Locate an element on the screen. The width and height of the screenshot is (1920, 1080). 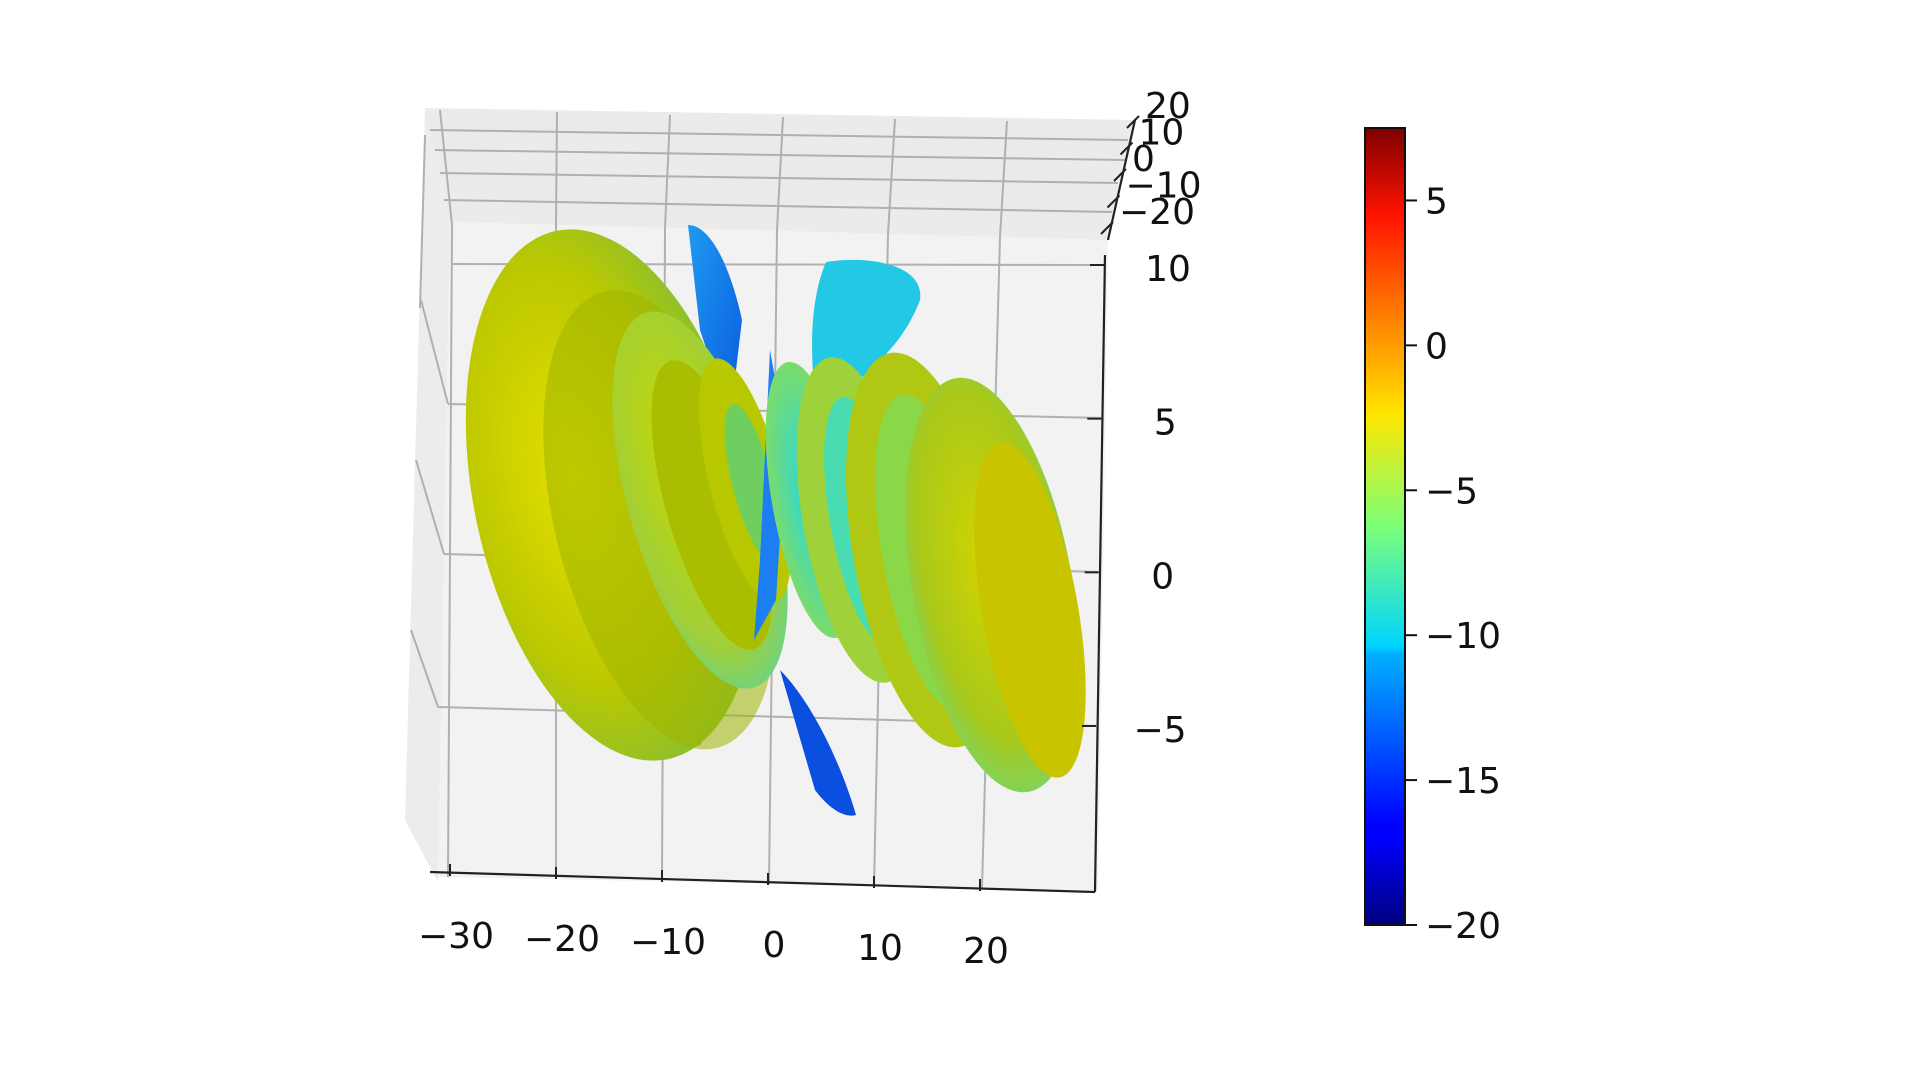
colorbar-tick-label: −20 is located at coordinates (1463, 926).